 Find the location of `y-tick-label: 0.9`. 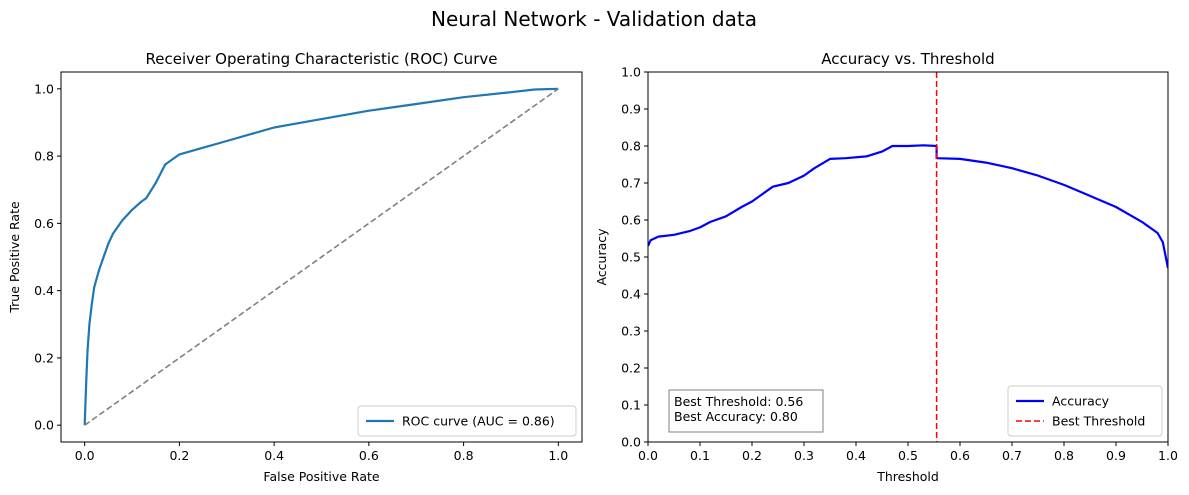

y-tick-label: 0.9 is located at coordinates (631, 109).